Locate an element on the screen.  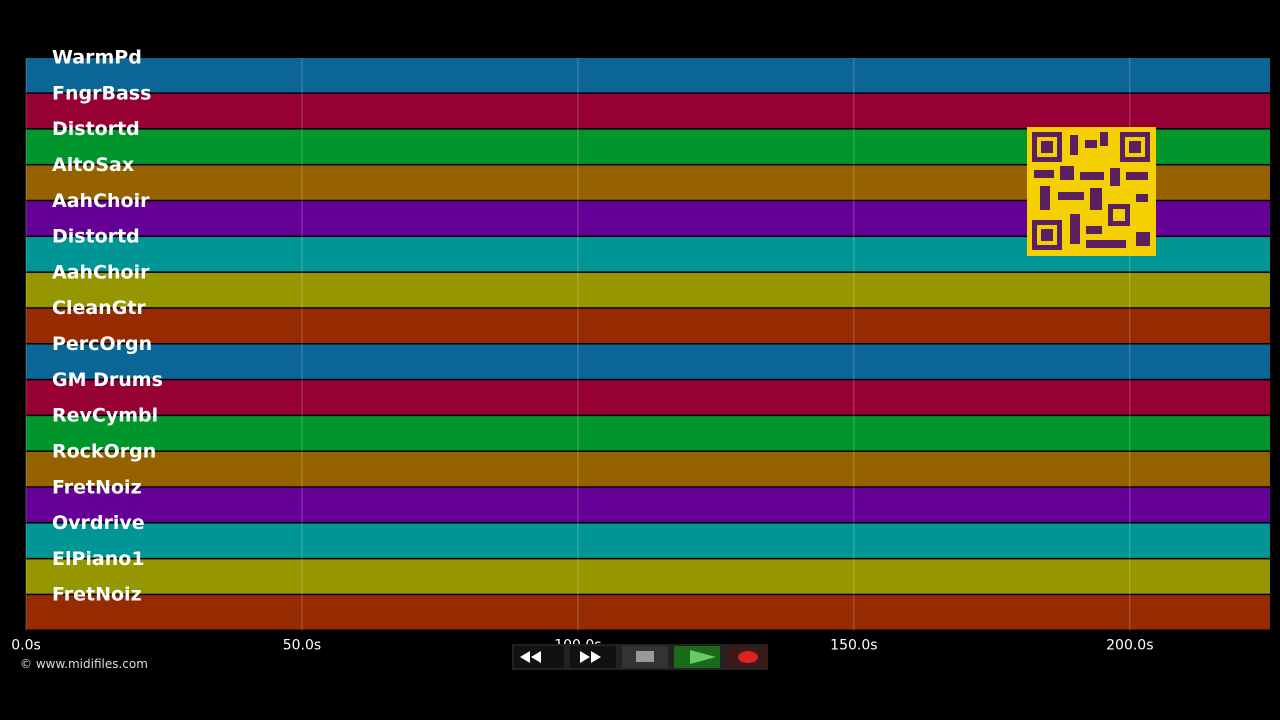
track-label: FngrBass is located at coordinates (101, 93).